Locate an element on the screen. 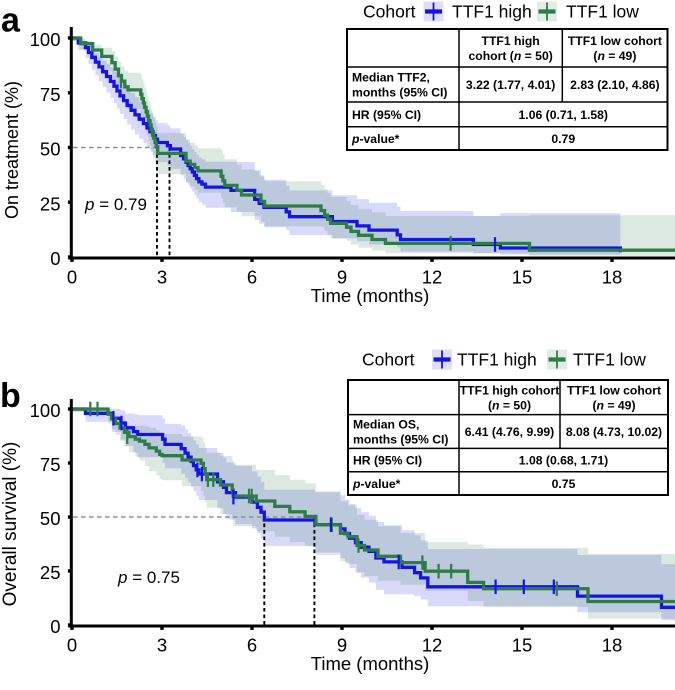 The image size is (675, 690). svg-text: p = 0.79 is located at coordinates (115, 204).